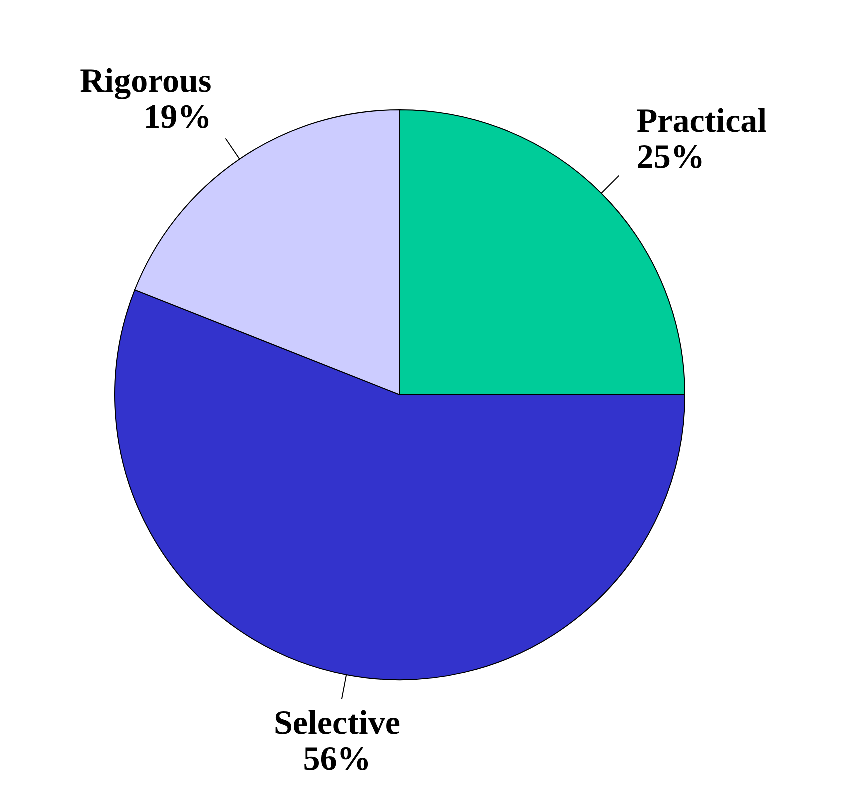 The image size is (852, 789). What do you see at coordinates (337, 759) in the screenshot?
I see `data-label: 56%` at bounding box center [337, 759].